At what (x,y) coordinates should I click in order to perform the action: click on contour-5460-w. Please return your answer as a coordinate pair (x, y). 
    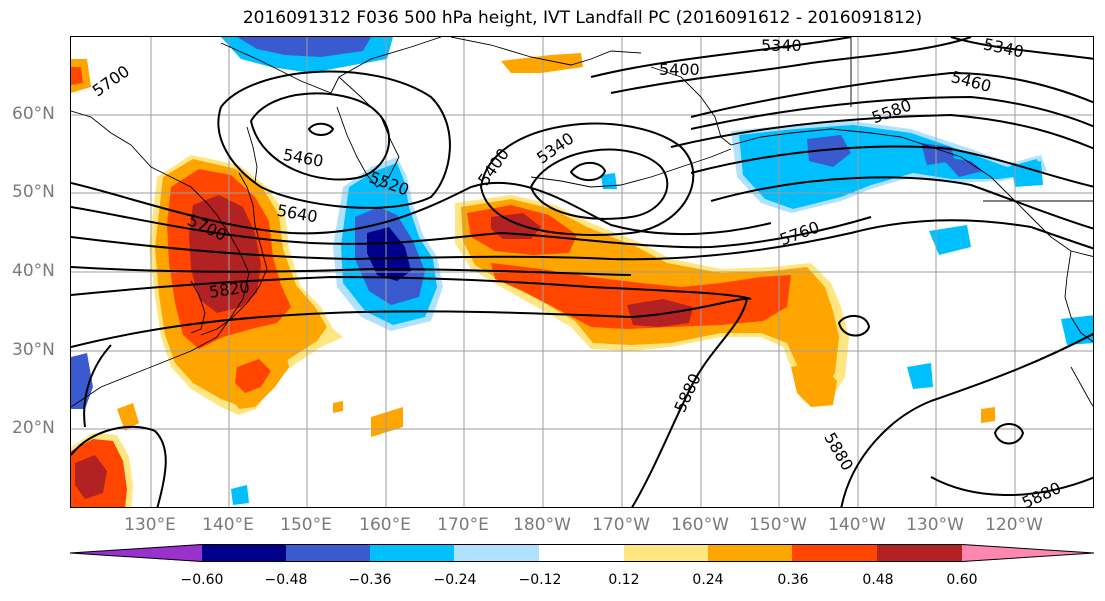
    Looking at the image, I should click on (319, 136).